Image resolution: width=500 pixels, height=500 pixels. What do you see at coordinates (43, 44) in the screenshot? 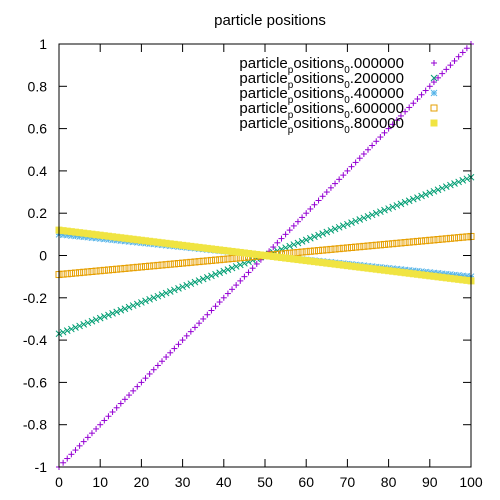
I see `y-tick-label: 1` at bounding box center [43, 44].